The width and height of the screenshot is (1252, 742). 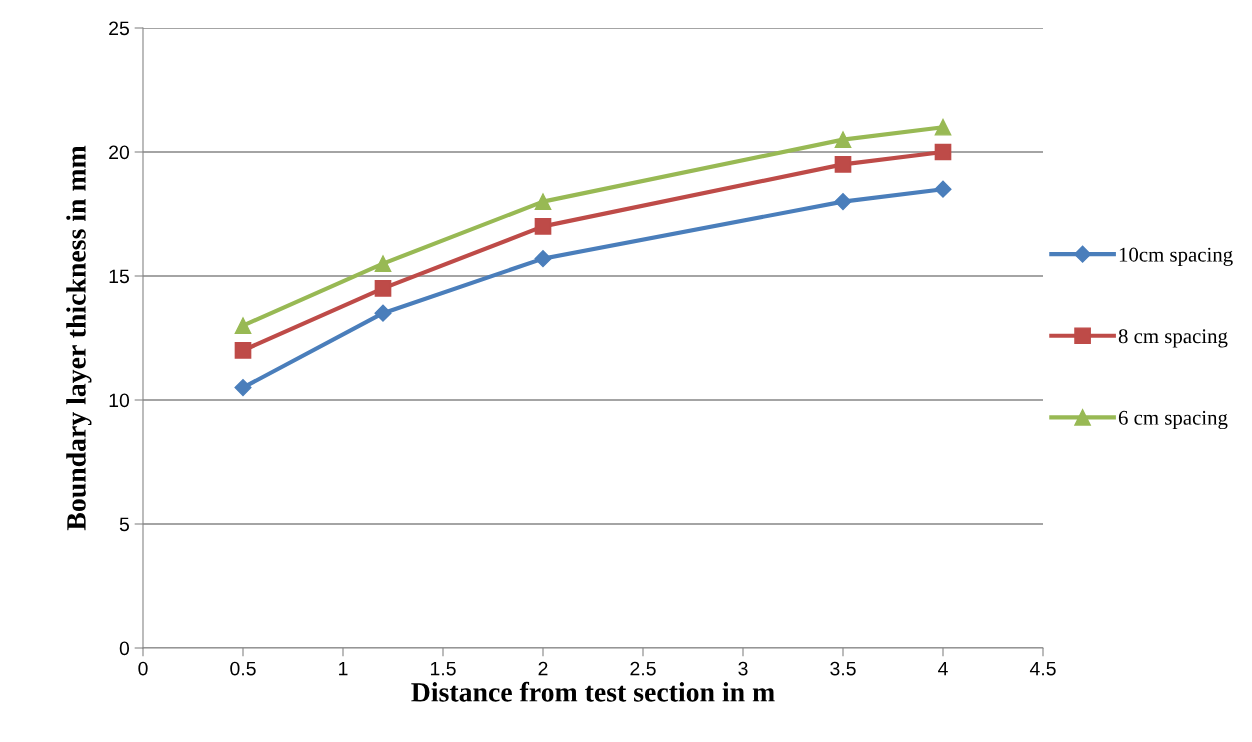 I want to click on y-tick-label: 10, so click(x=119, y=400).